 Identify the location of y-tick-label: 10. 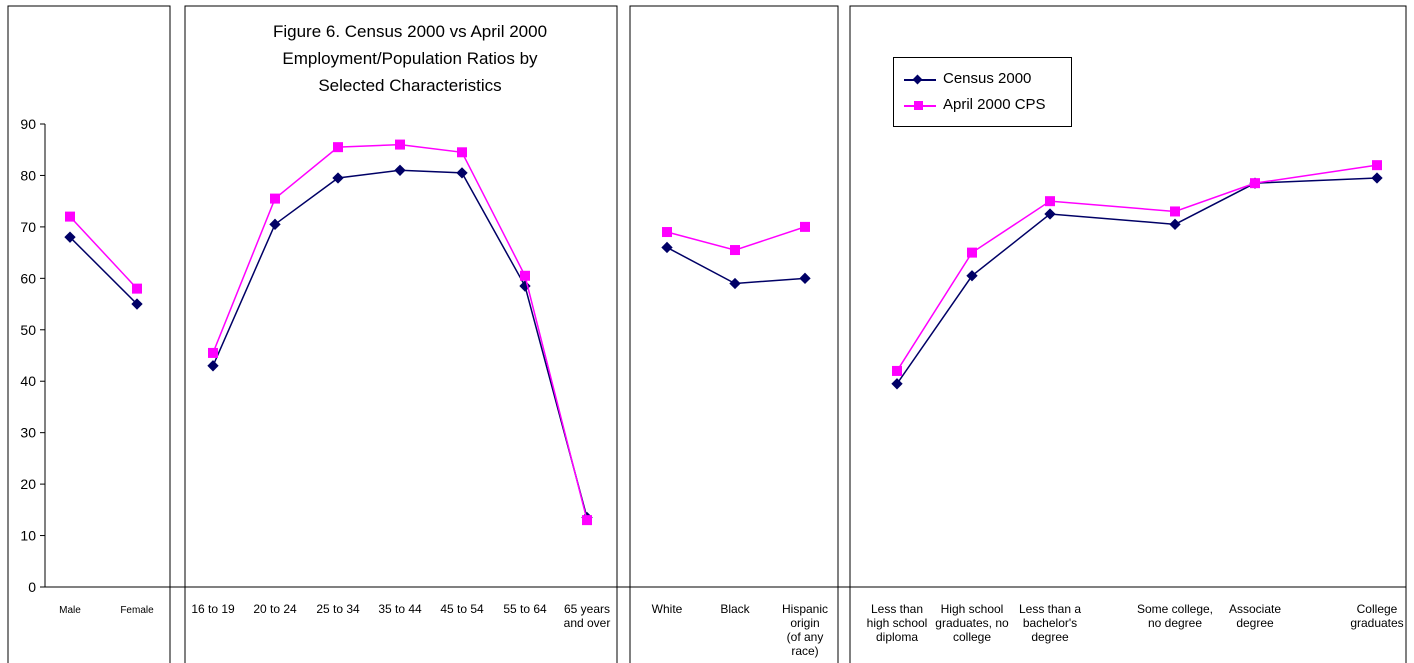
(28, 536).